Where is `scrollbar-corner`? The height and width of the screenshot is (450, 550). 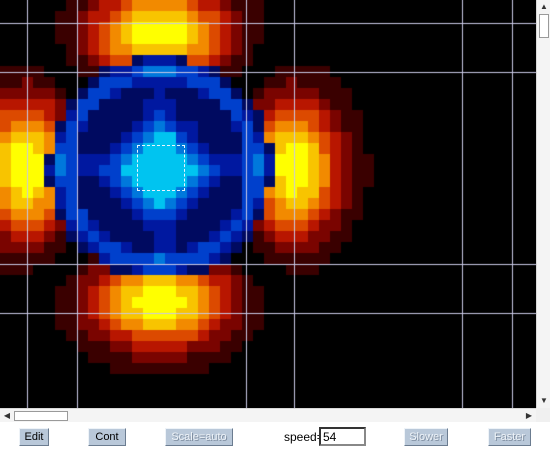
scrollbar-corner is located at coordinates (543, 415).